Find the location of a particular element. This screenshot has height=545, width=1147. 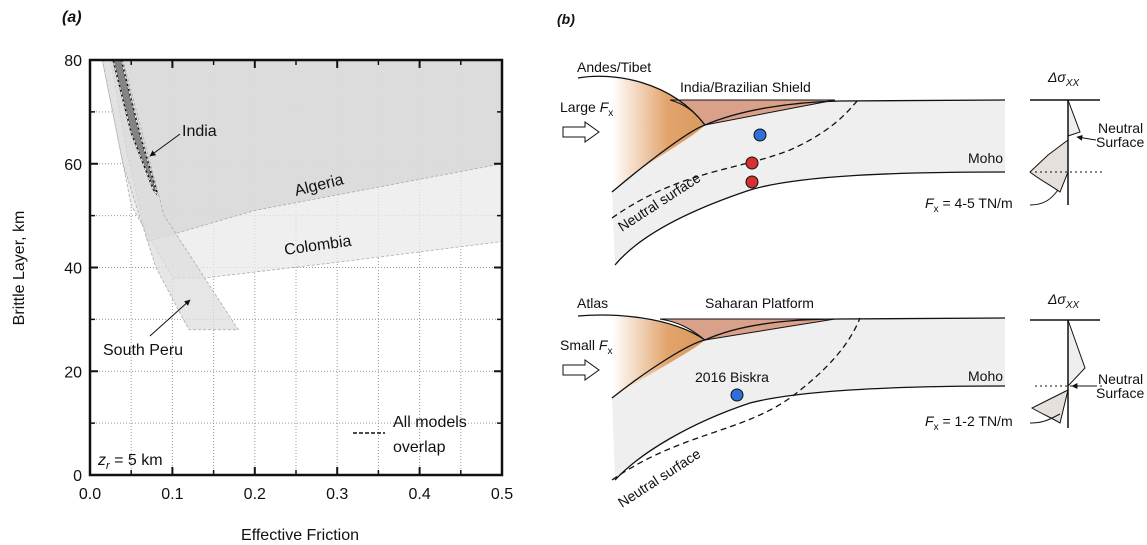

mountain-label: Andes/Tibet is located at coordinates (614, 67).